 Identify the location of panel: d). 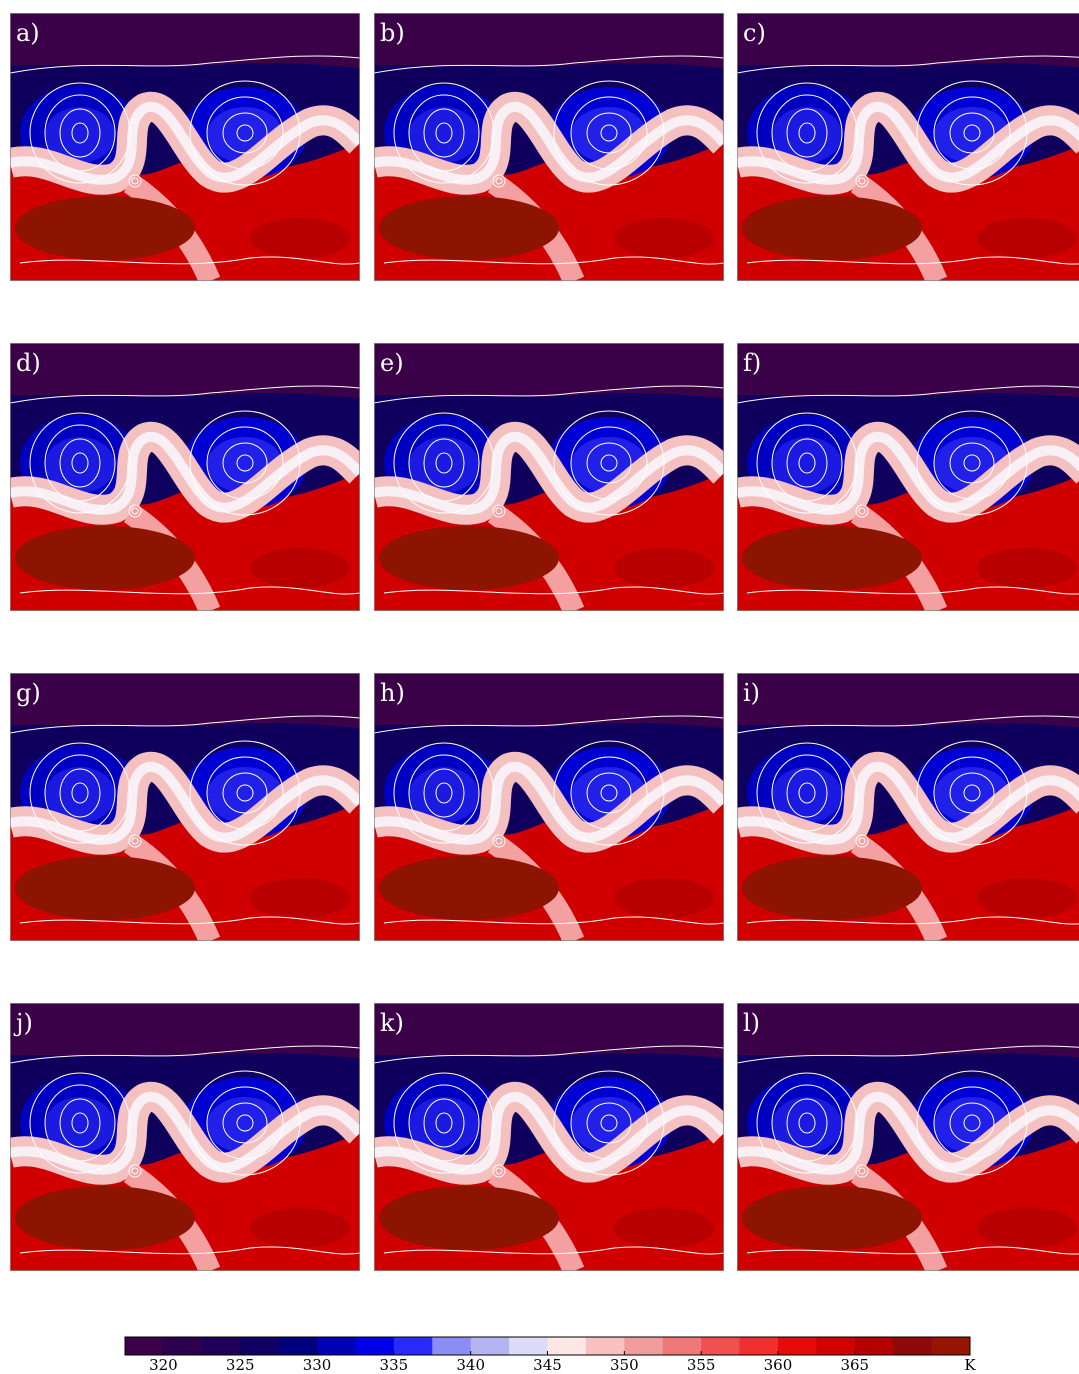
(185, 477).